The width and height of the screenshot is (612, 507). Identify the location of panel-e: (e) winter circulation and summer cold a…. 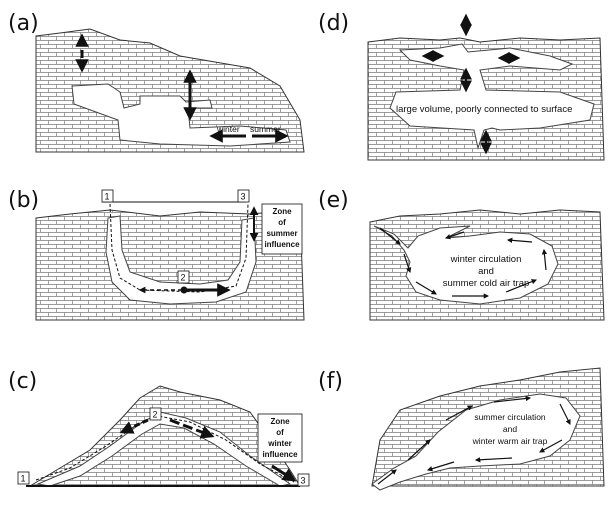
(461, 254).